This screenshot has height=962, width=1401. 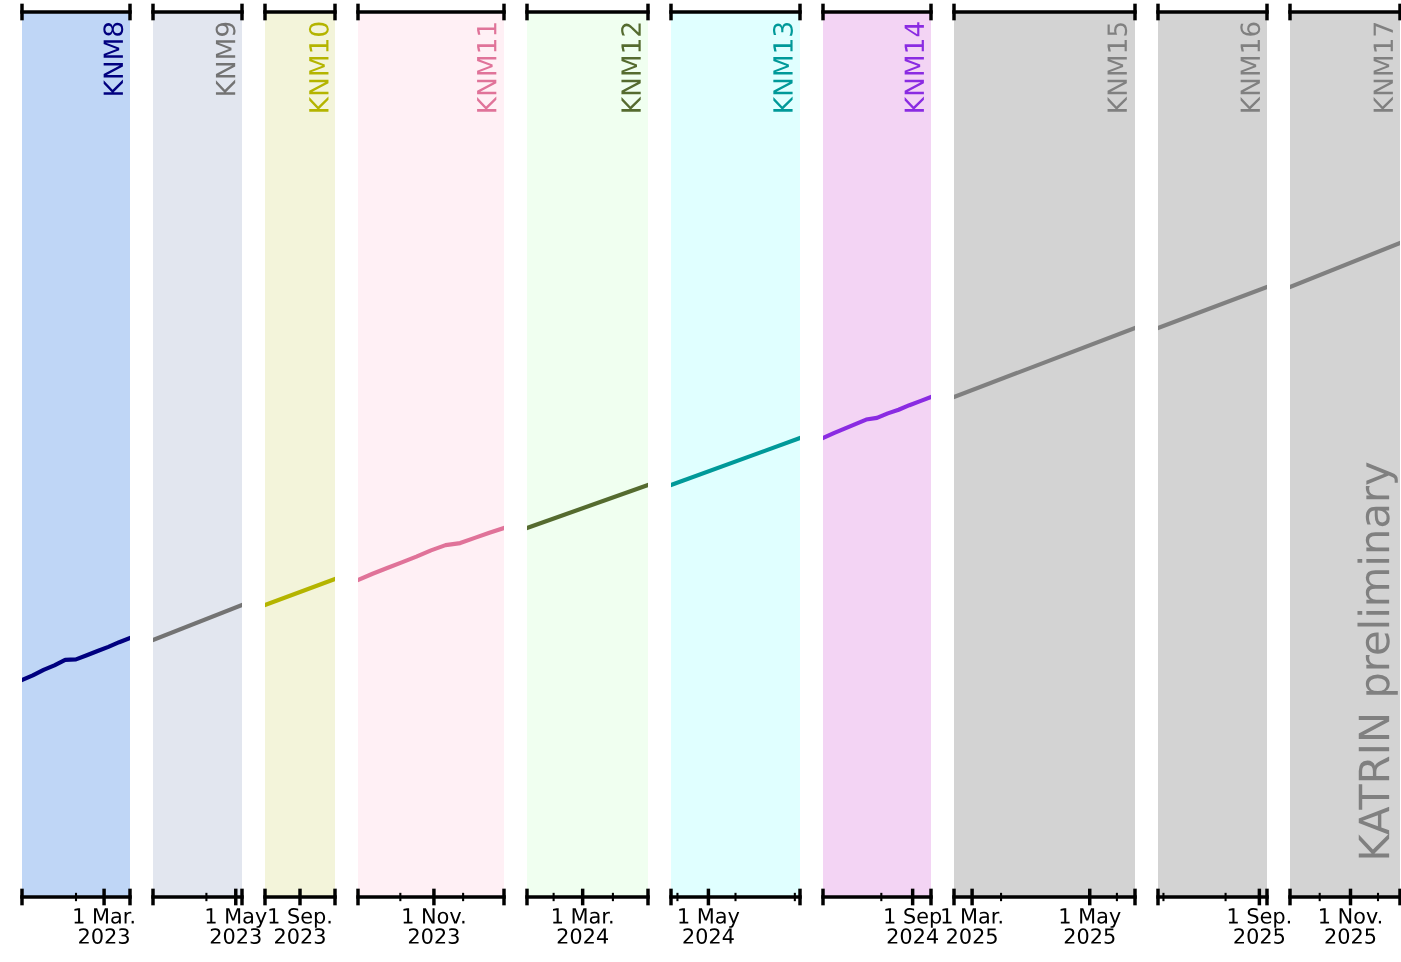 What do you see at coordinates (104, 926) in the screenshot?
I see `text: 1 Mar. 2023` at bounding box center [104, 926].